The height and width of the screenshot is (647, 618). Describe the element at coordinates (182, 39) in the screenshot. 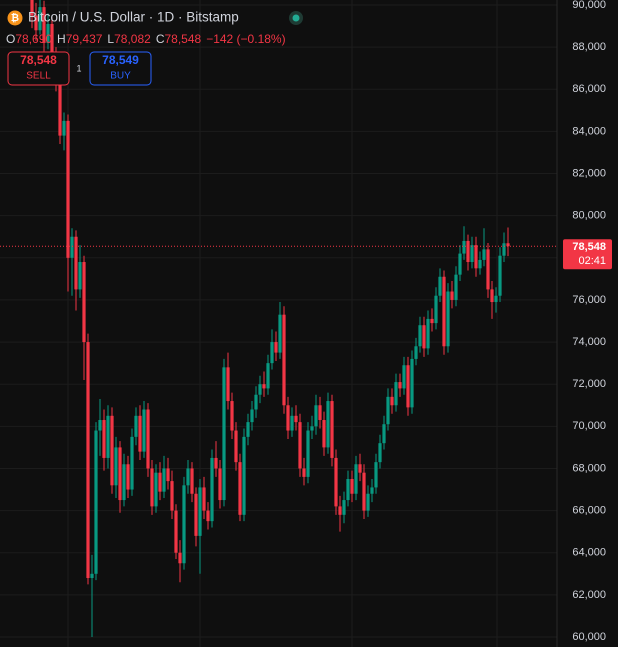

I see `ohlc-value: 78,548` at that location.